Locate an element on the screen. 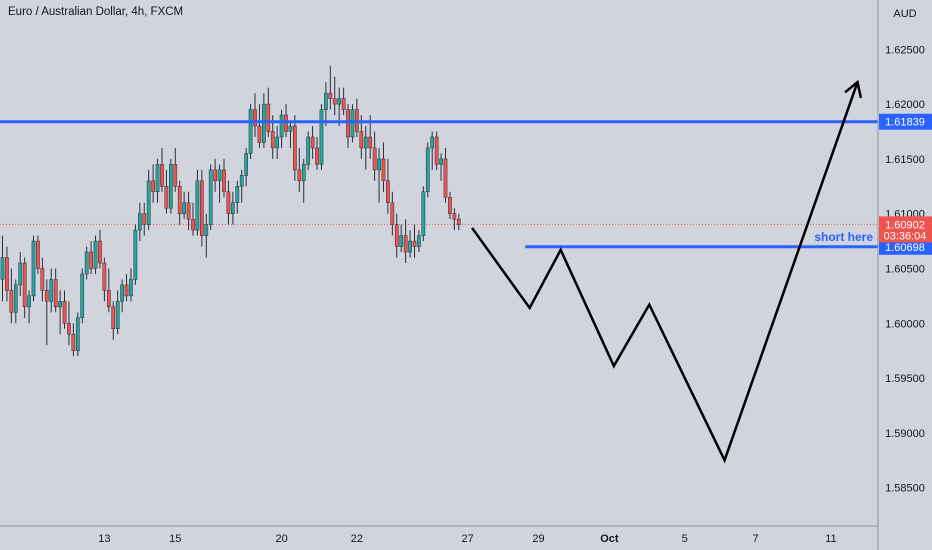 This screenshot has width=932, height=550. date-axis: 13 15 20 22 27 29 Oct 5 7 11 is located at coordinates (439, 535).